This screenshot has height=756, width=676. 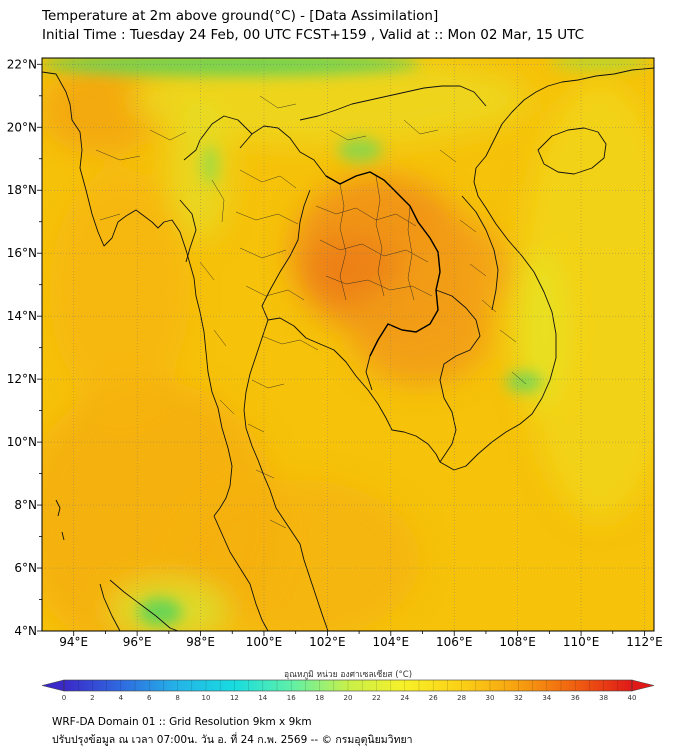 I want to click on lon-label: 106°E, so click(x=454, y=642).